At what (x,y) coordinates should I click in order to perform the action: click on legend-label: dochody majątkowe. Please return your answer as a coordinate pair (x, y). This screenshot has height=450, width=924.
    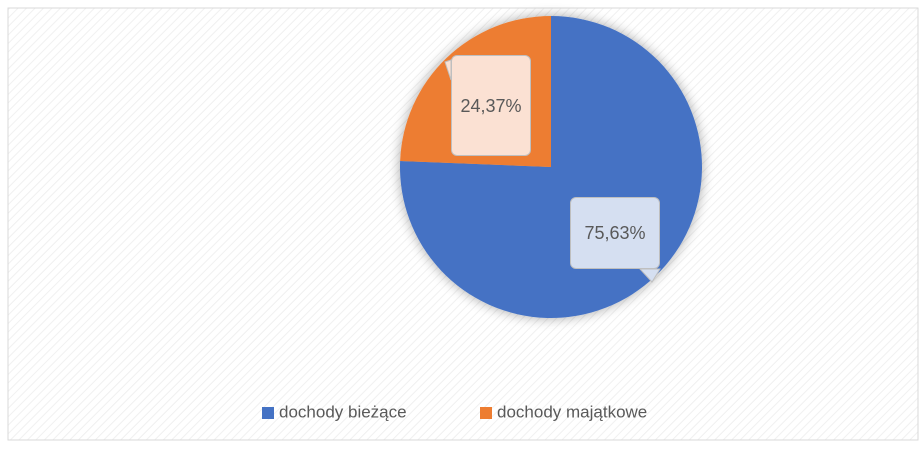
    Looking at the image, I should click on (572, 411).